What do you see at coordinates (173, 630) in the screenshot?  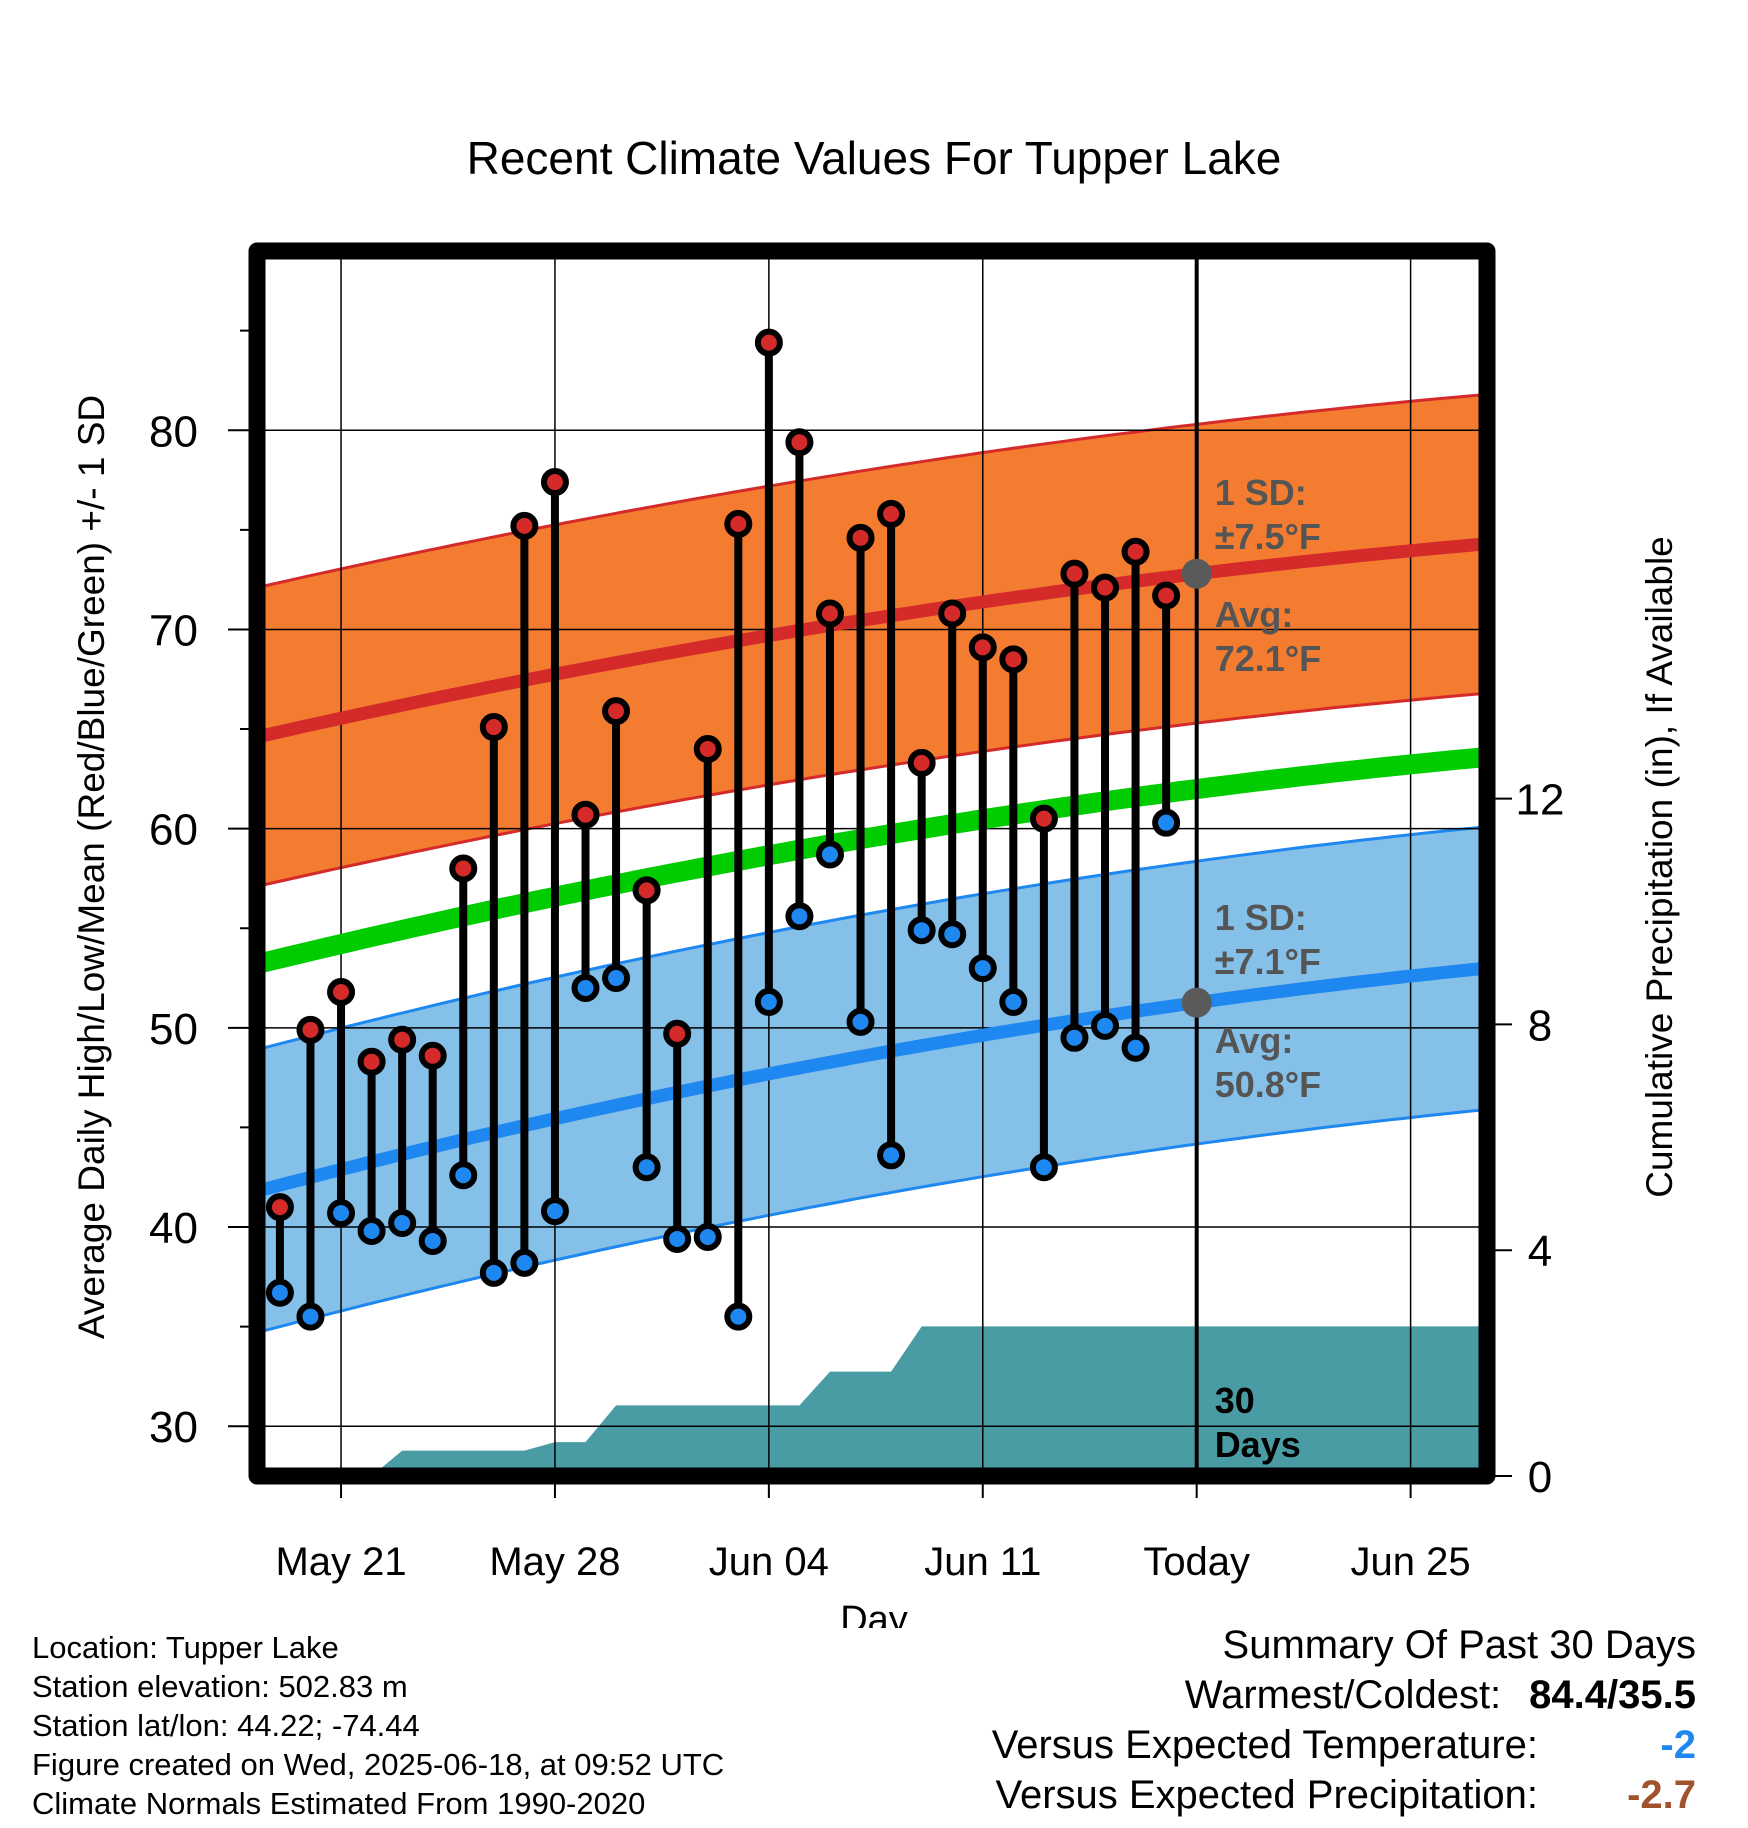 I see `y-tick-label: 70` at bounding box center [173, 630].